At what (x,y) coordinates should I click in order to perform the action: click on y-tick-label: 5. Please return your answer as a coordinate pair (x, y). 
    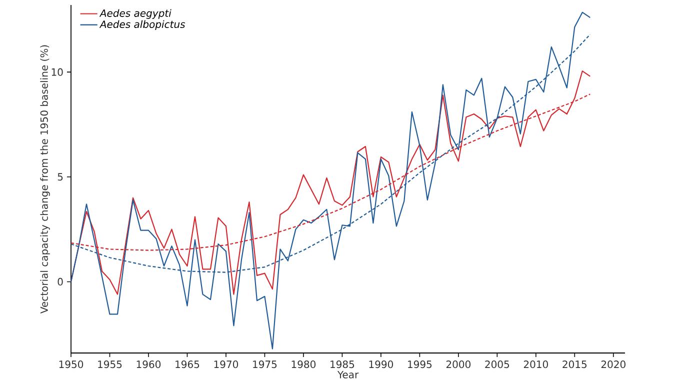
    Looking at the image, I should click on (60, 177).